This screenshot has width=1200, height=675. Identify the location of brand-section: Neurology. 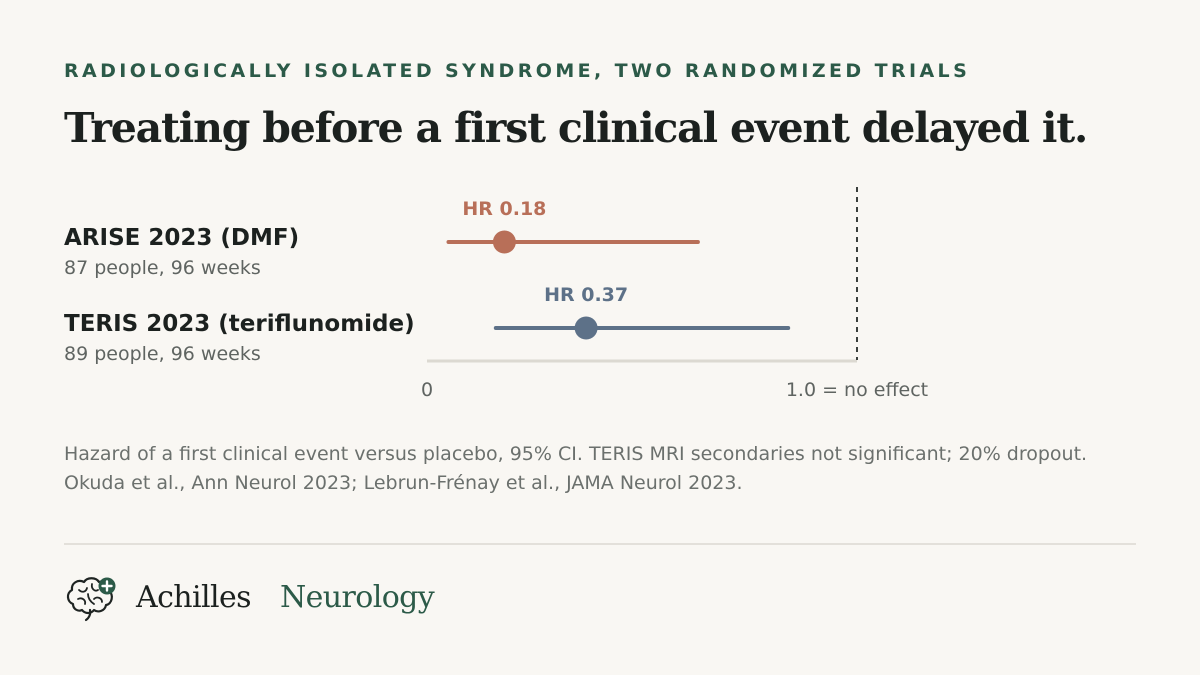
(357, 597).